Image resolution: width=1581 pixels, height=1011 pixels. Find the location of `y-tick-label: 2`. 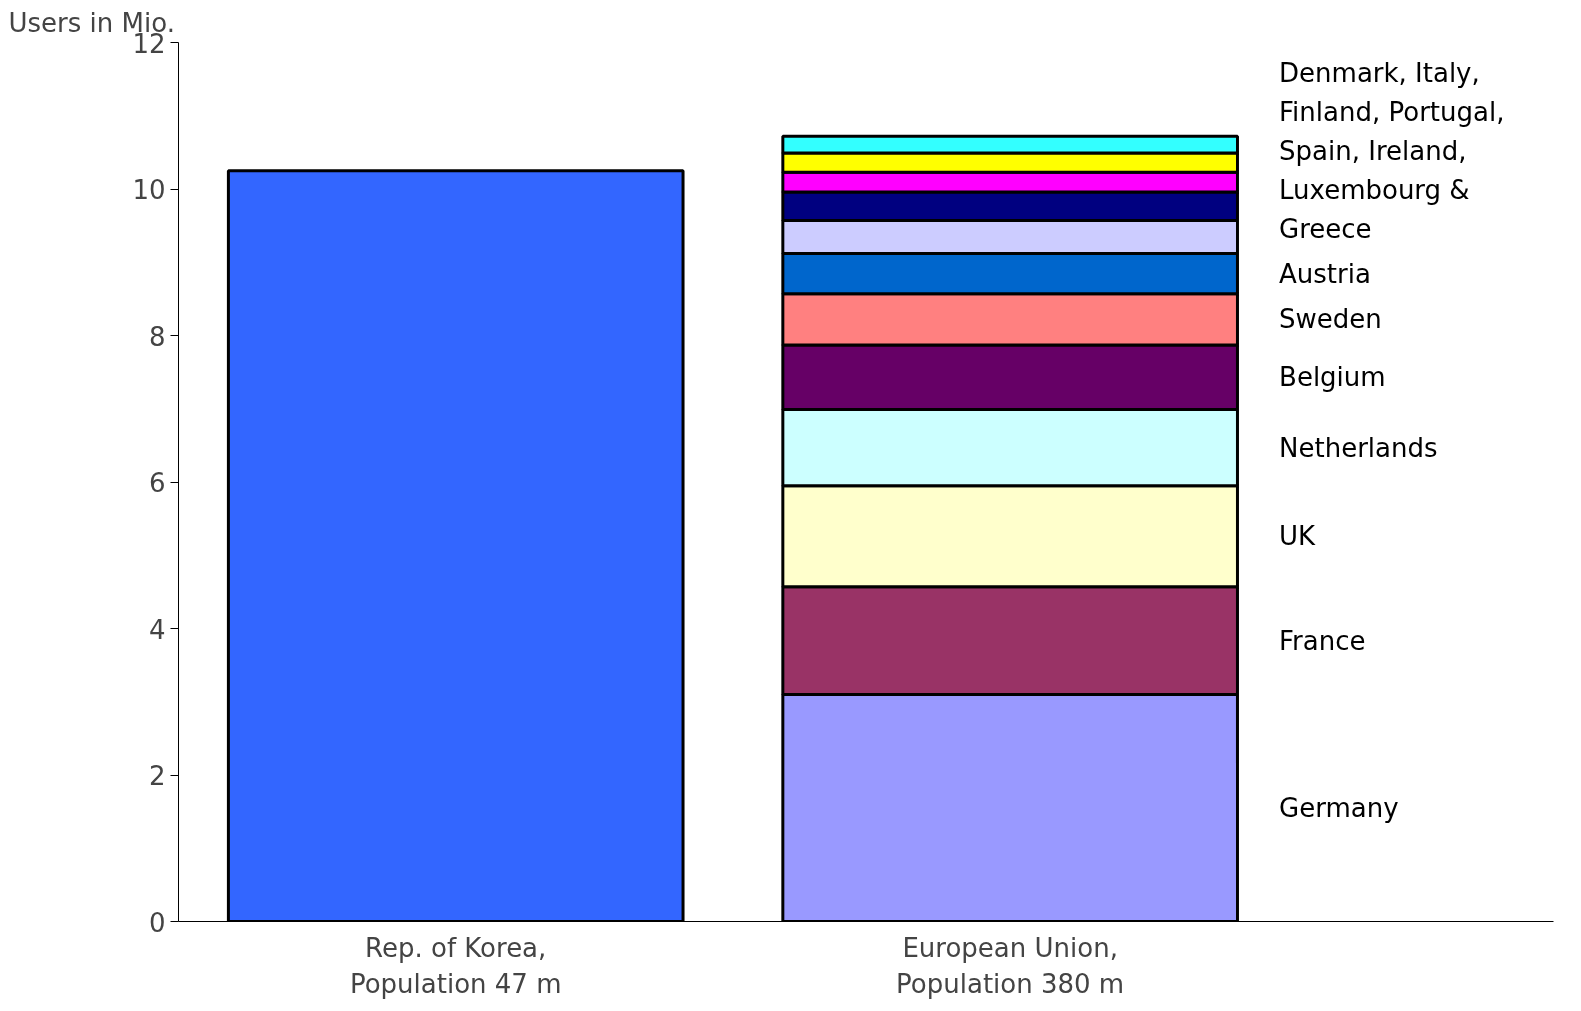

y-tick-label: 2 is located at coordinates (157, 776).